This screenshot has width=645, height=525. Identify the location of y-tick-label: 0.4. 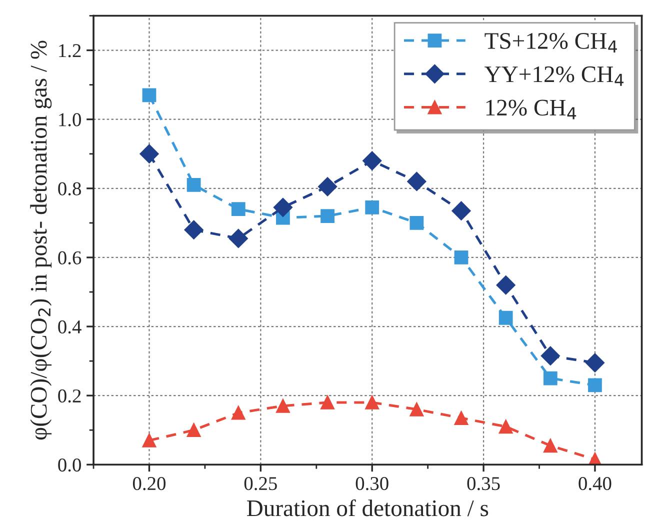
(70, 327).